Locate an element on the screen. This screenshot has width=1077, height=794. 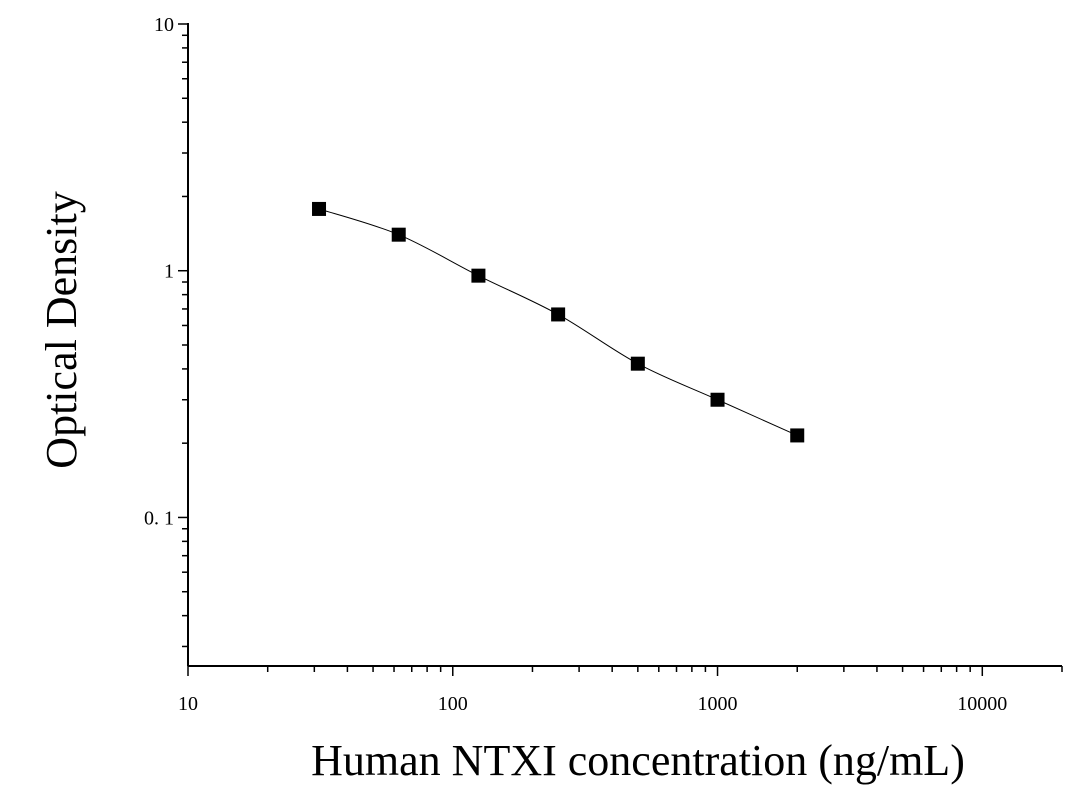
x-tick-label: 10 is located at coordinates (188, 704).